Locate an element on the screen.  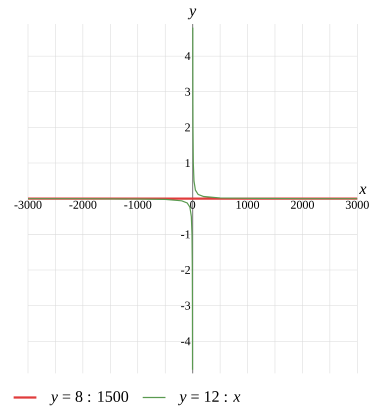
x-tick-label: -3000 is located at coordinates (28, 204).